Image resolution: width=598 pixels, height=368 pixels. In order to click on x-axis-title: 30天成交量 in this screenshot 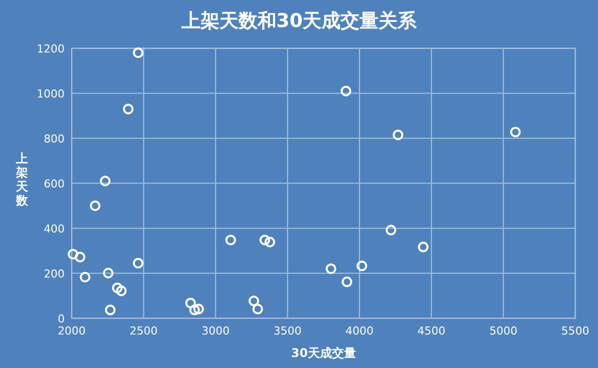, I will do `click(323, 353)`.